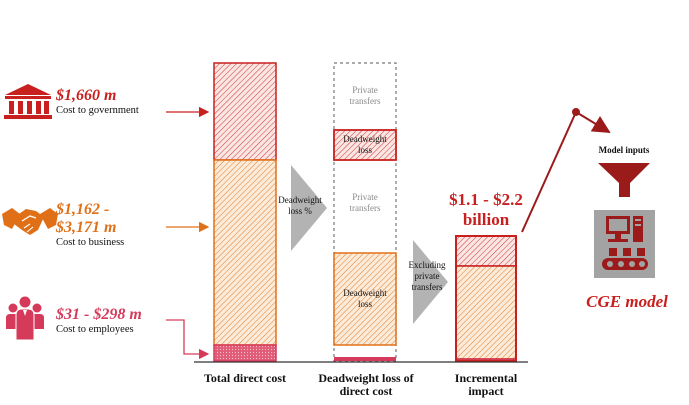 The width and height of the screenshot is (689, 405). Describe the element at coordinates (627, 301) in the screenshot. I see `cge-model-title: CGE model` at that location.